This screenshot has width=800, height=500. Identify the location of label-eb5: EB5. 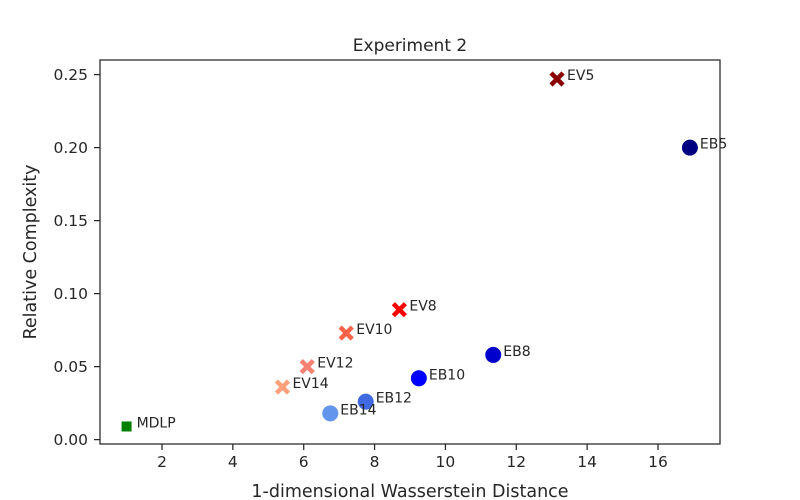
(713, 145).